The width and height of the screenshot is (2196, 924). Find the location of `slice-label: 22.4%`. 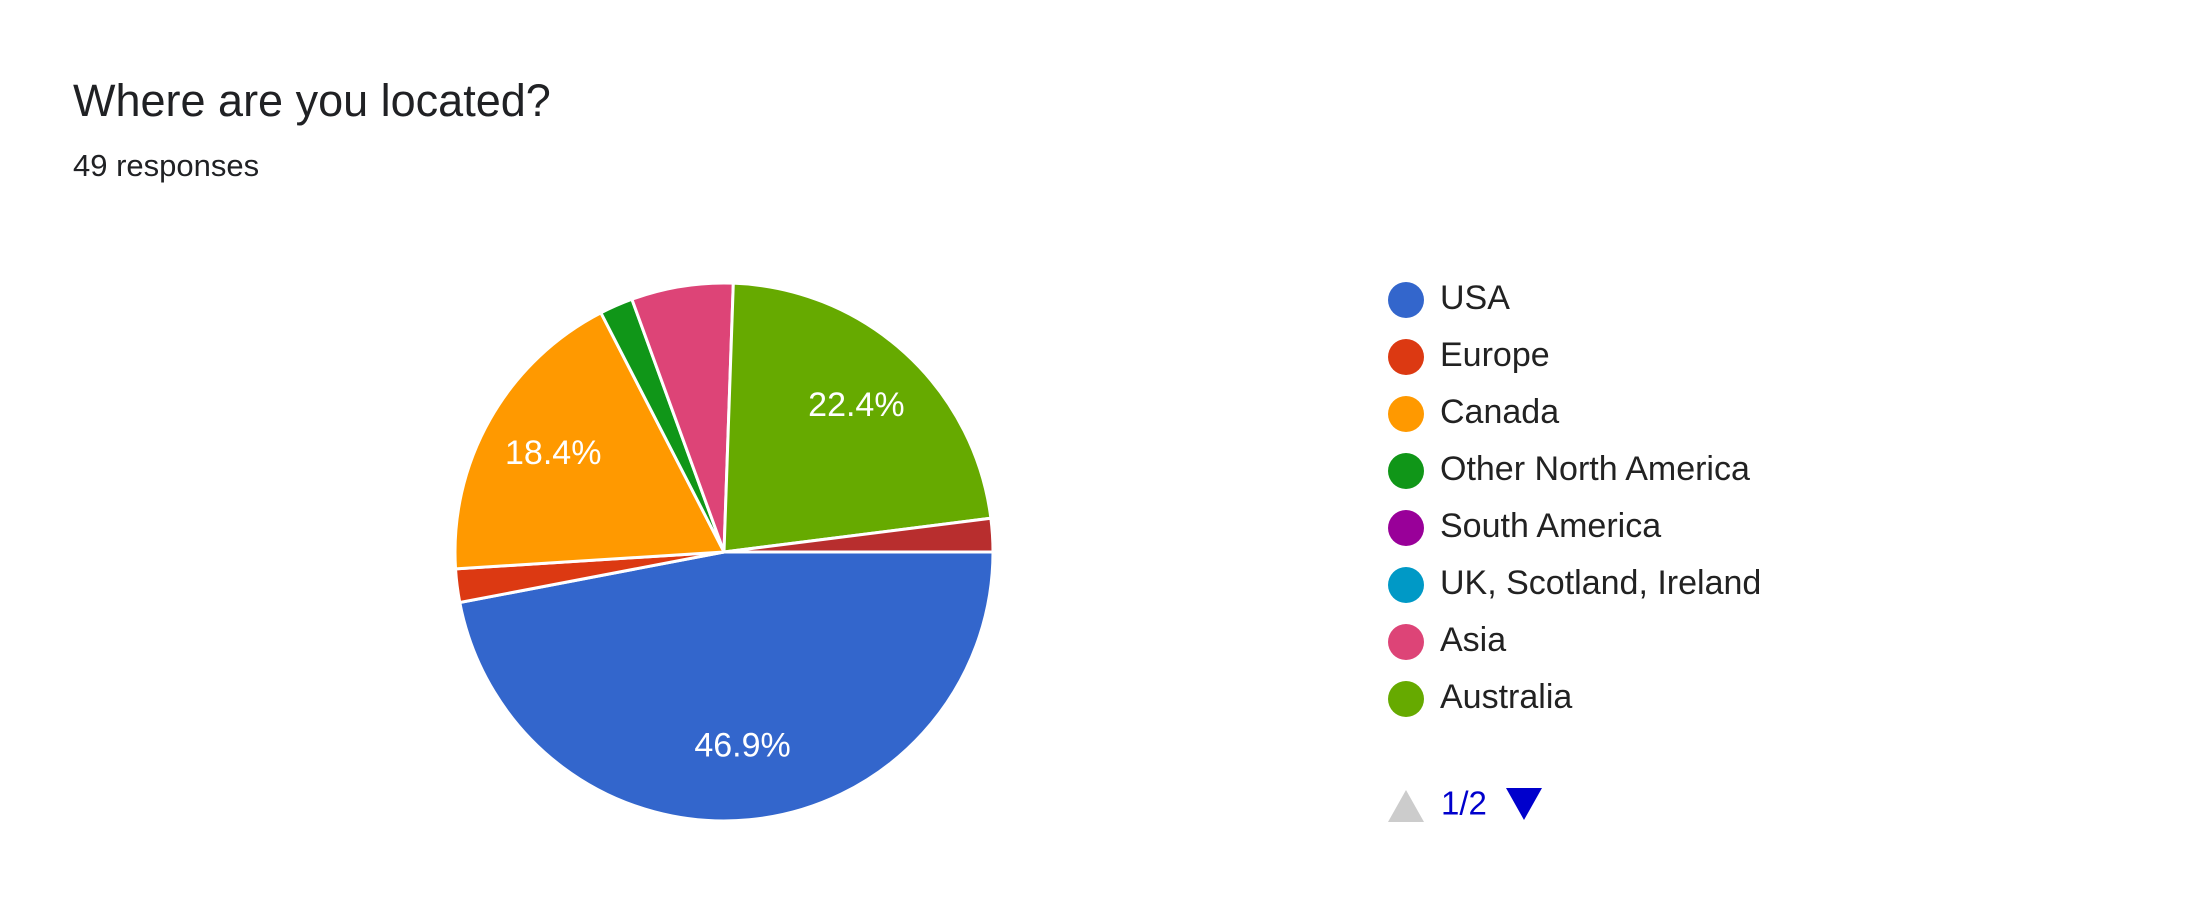

slice-label: 22.4% is located at coordinates (856, 405).